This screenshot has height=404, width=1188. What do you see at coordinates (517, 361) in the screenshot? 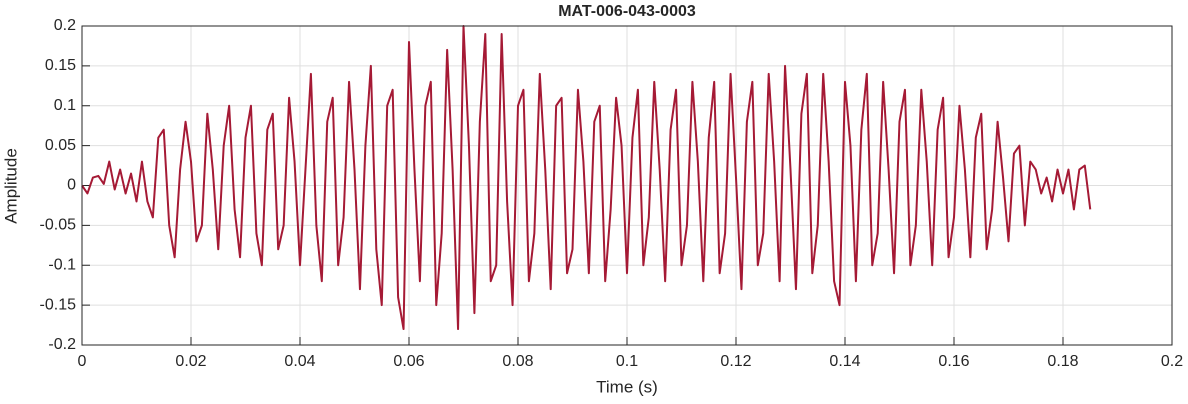
I see `x-tick-label: 0.08` at bounding box center [517, 361].